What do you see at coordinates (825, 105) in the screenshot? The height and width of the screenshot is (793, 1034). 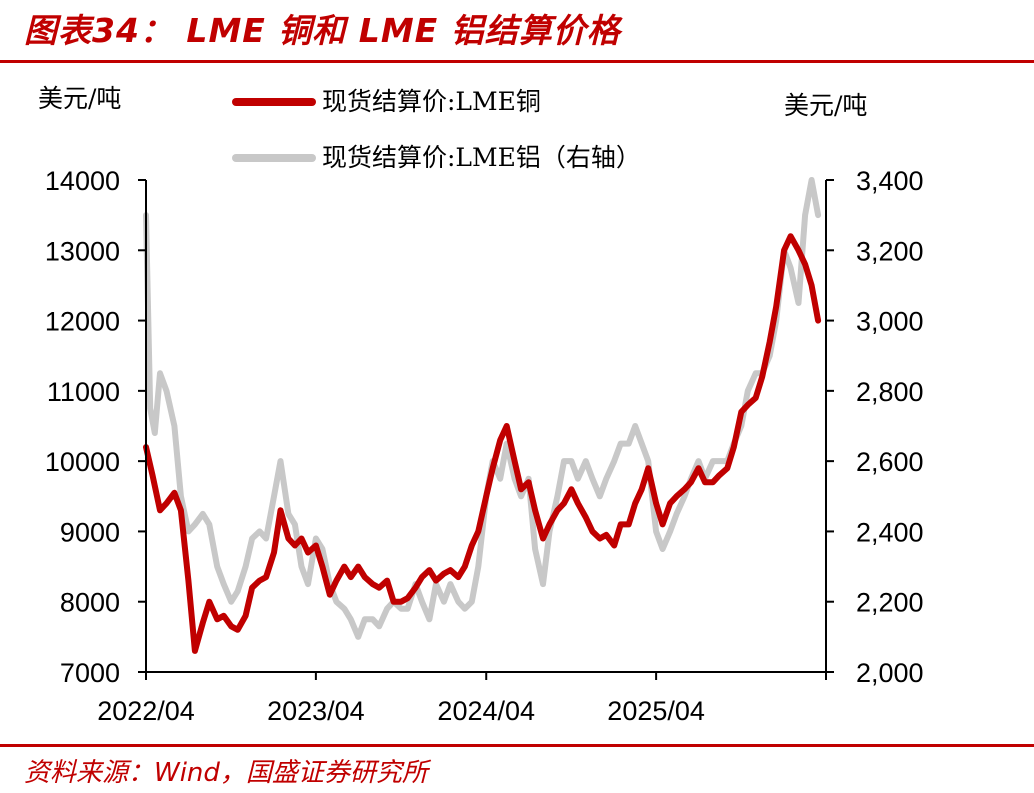 I see `right-axis-unit: 美元/吨` at bounding box center [825, 105].